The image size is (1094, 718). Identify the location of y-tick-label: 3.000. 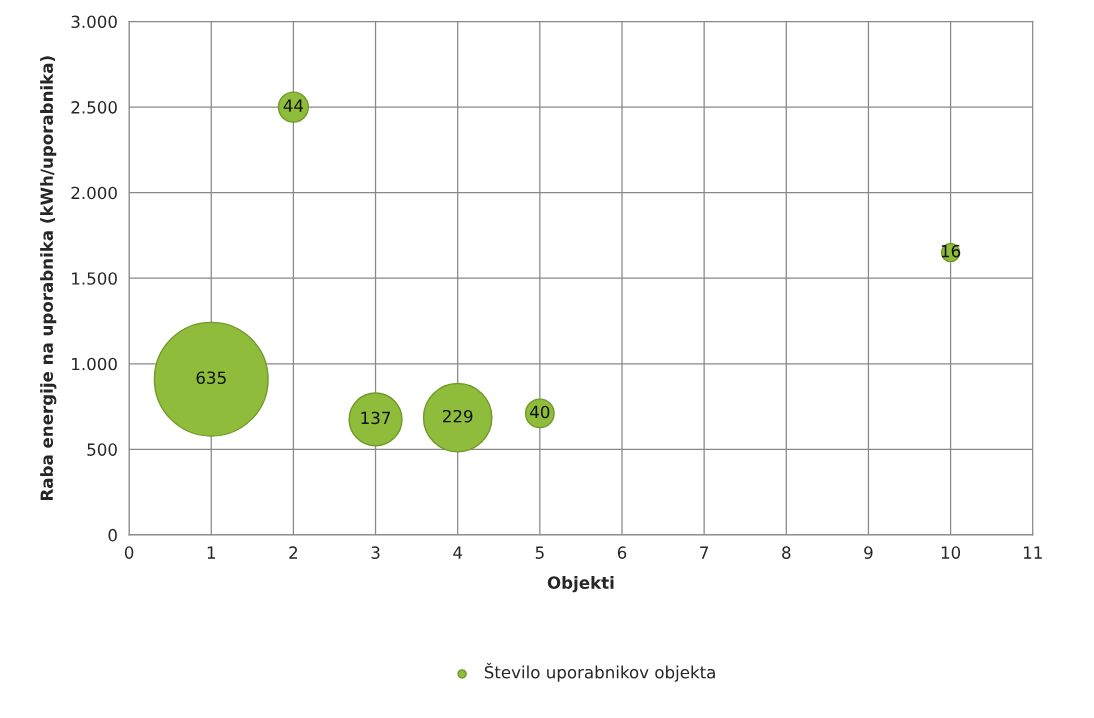
(94, 22).